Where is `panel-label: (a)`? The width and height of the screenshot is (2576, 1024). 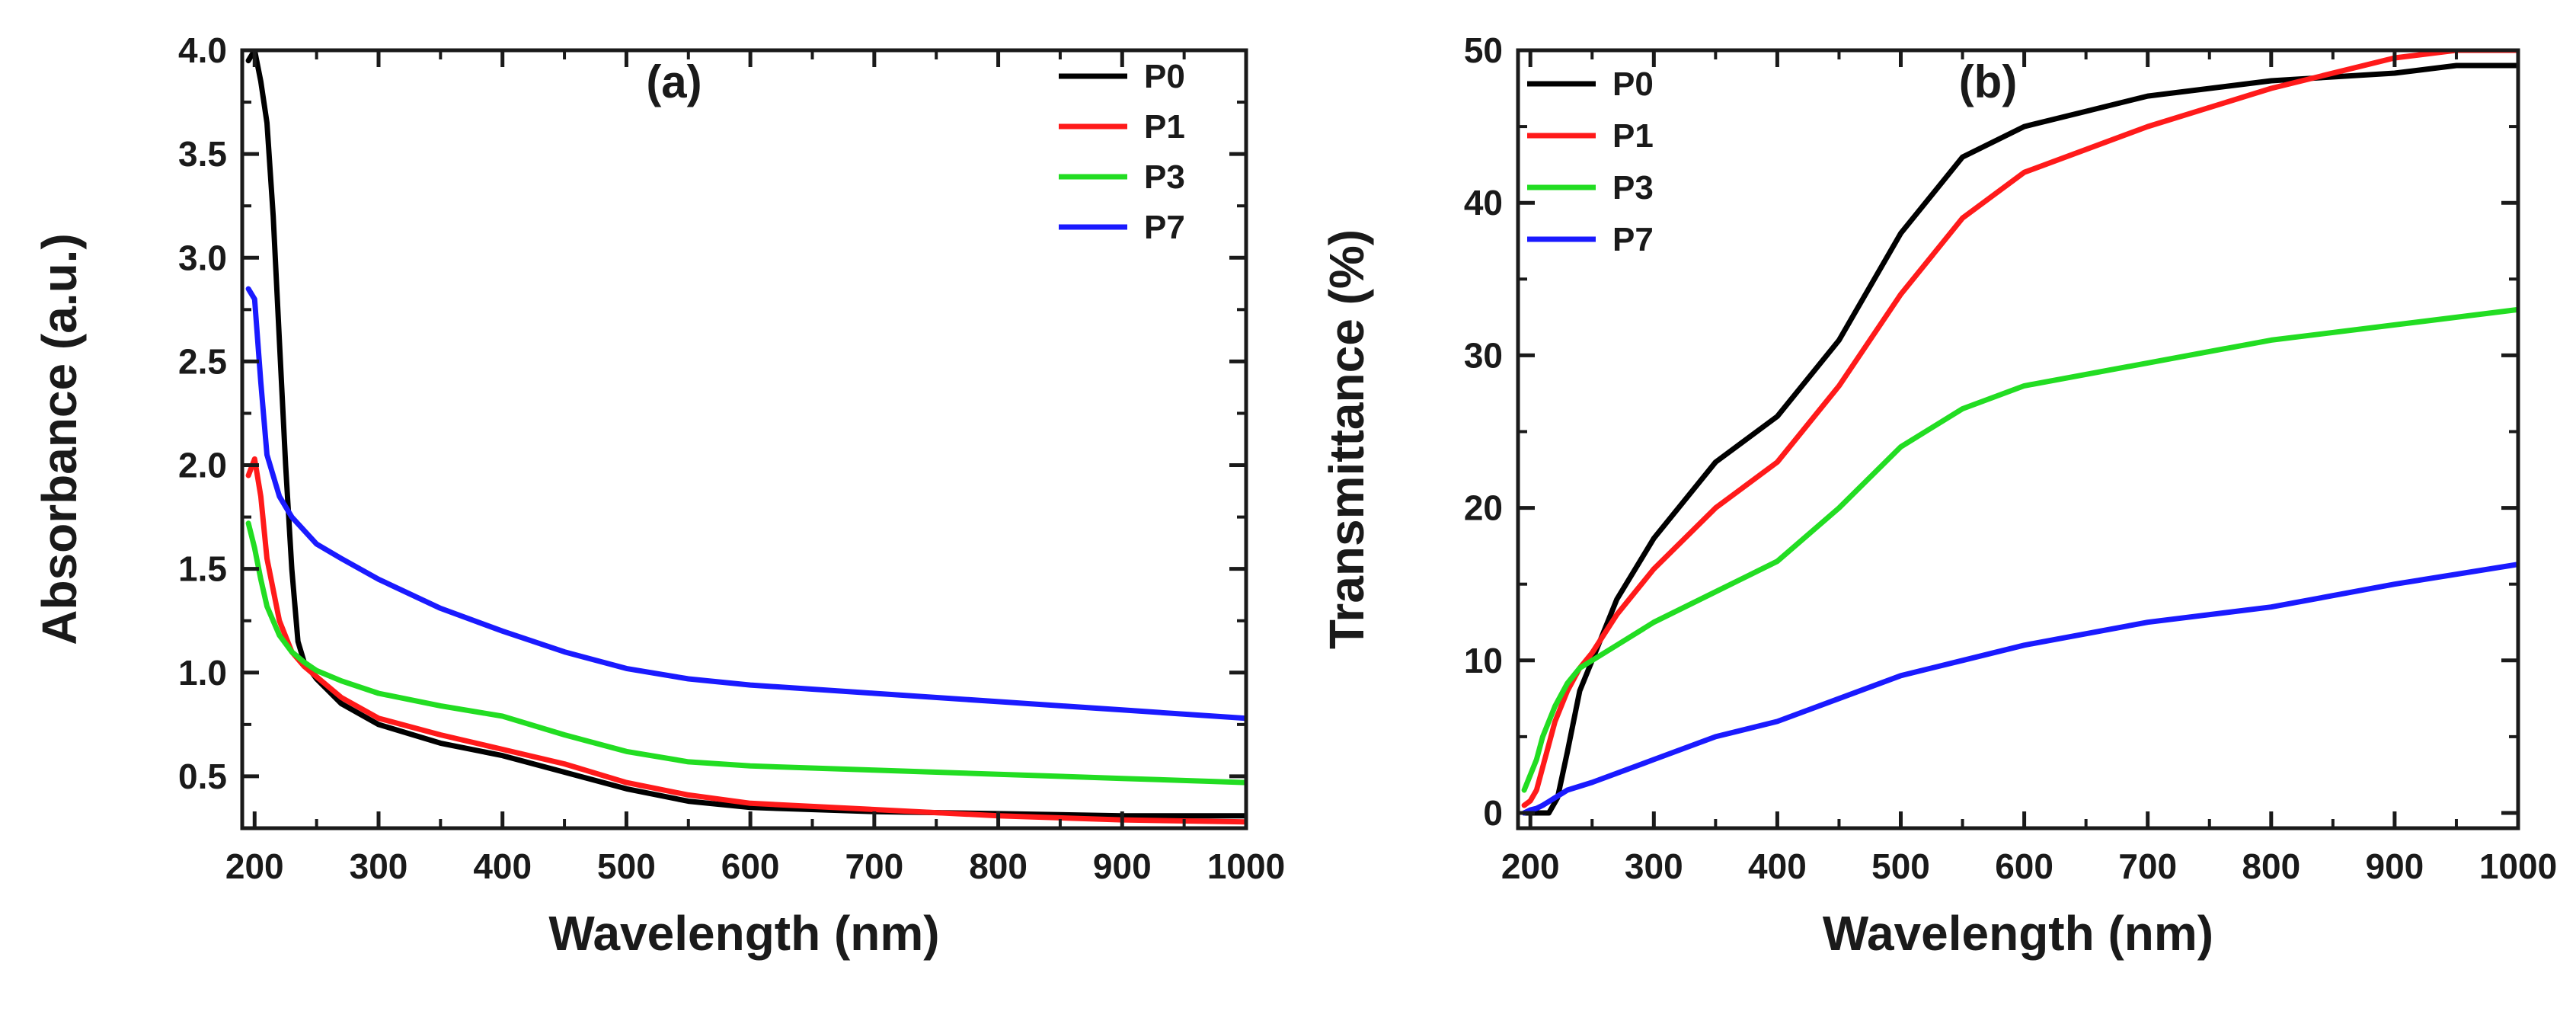
panel-label: (a) is located at coordinates (674, 81).